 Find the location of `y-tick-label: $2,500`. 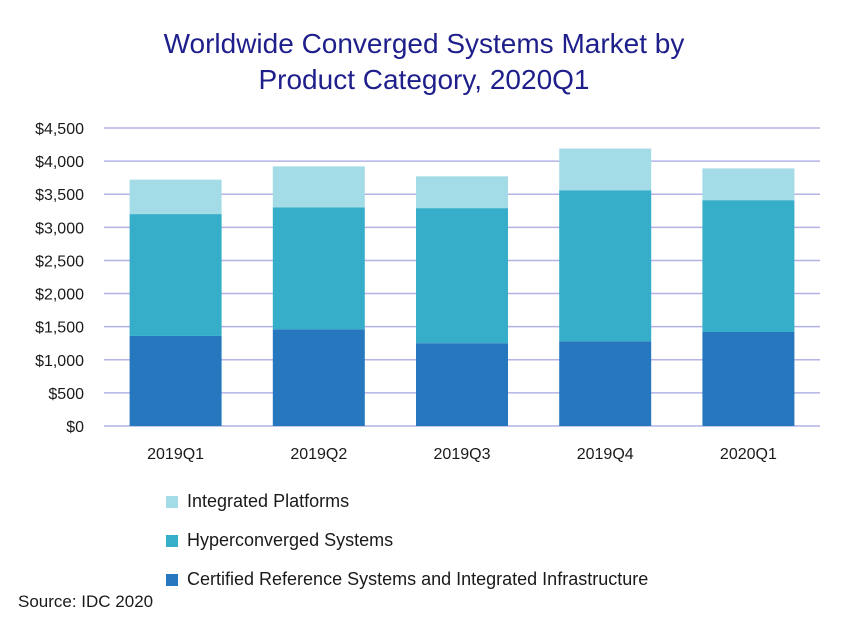

y-tick-label: $2,500 is located at coordinates (59, 261).